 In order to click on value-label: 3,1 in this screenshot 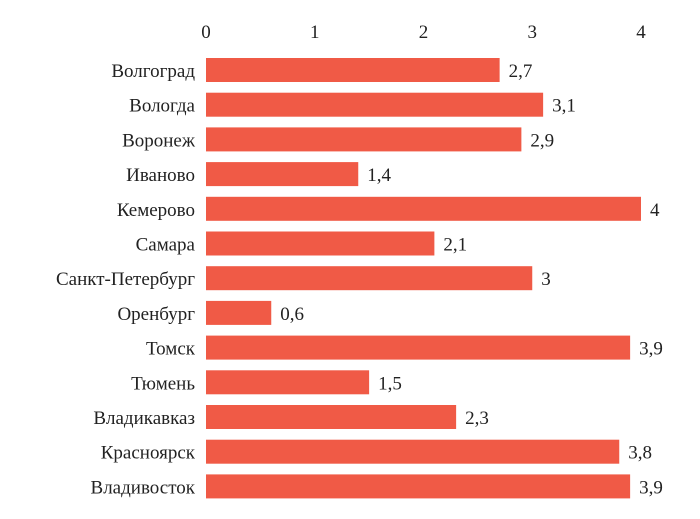, I will do `click(564, 106)`.